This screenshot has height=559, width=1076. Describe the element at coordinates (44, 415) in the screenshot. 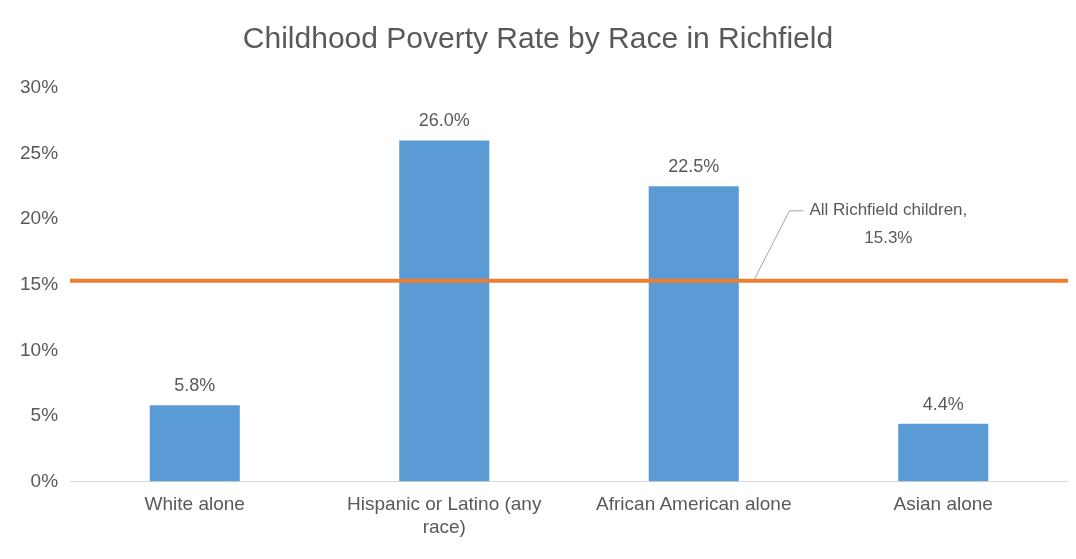

I see `y-tick-label: 5%` at that location.